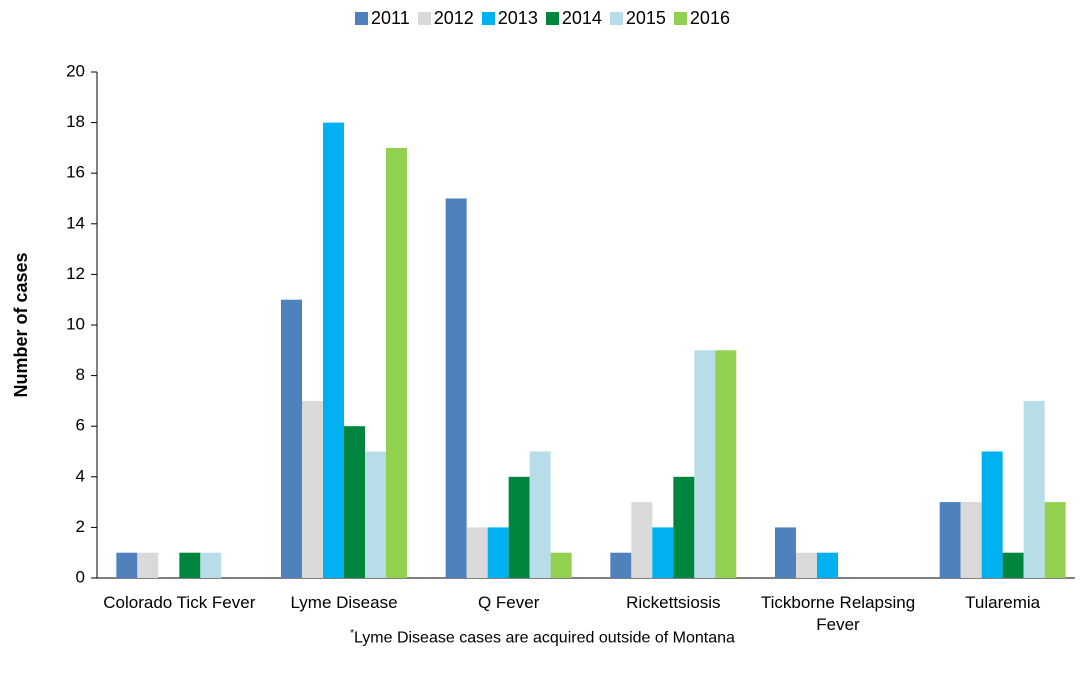 The height and width of the screenshot is (681, 1085). I want to click on y-tick-label: 16, so click(75, 172).